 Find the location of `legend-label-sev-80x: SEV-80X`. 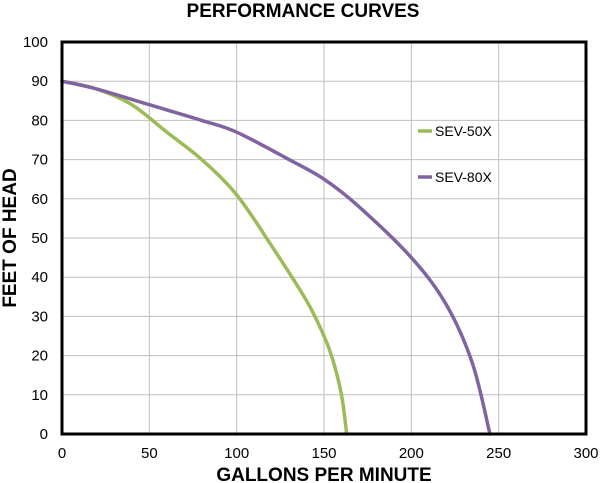

legend-label-sev-80x: SEV-80X is located at coordinates (463, 177).